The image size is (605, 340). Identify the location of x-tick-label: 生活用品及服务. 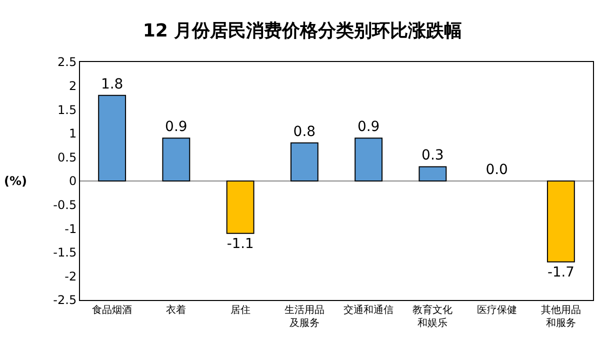
(304, 316).